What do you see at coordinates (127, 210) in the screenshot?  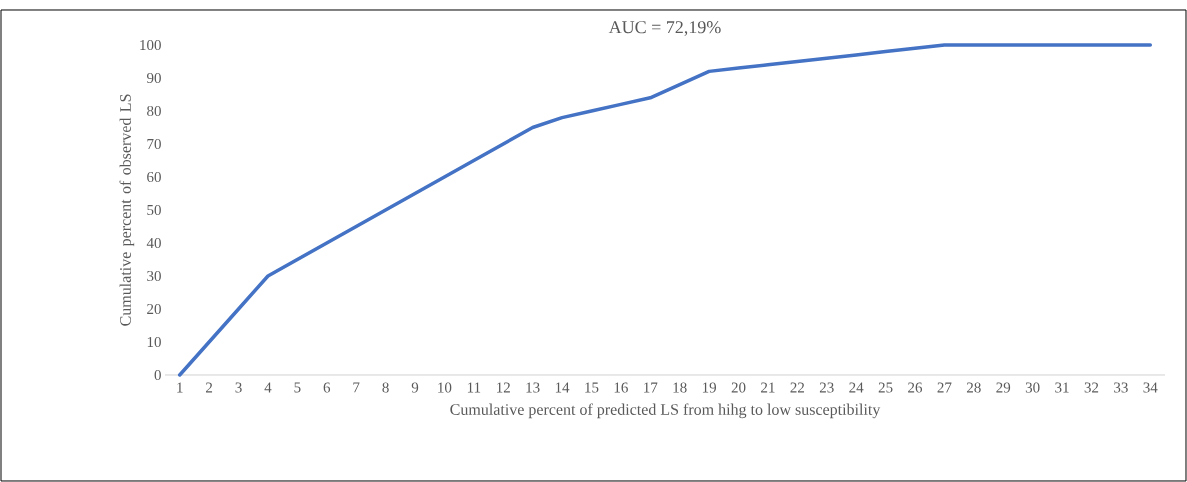 I see `y-axis-title: Cumulative percent of observed LS` at bounding box center [127, 210].